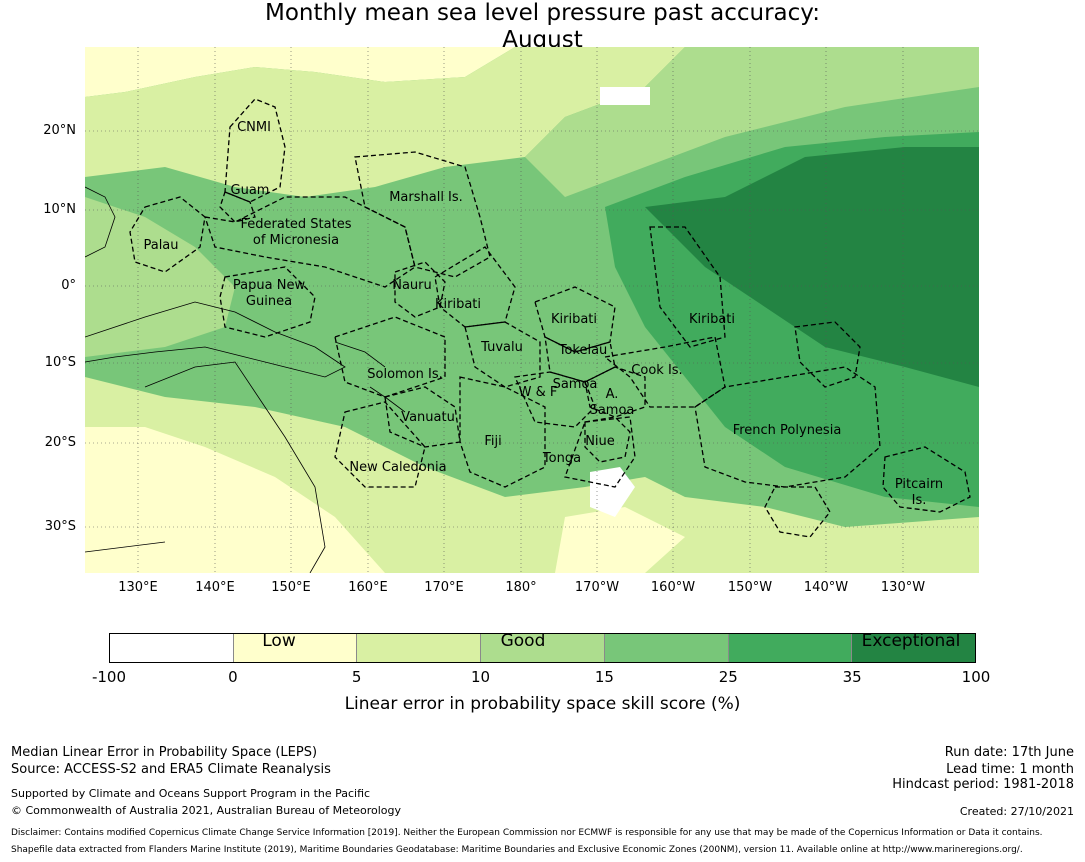 This screenshot has height=862, width=1085. Describe the element at coordinates (575, 384) in the screenshot. I see `region-label-samoa: Samoa` at that location.